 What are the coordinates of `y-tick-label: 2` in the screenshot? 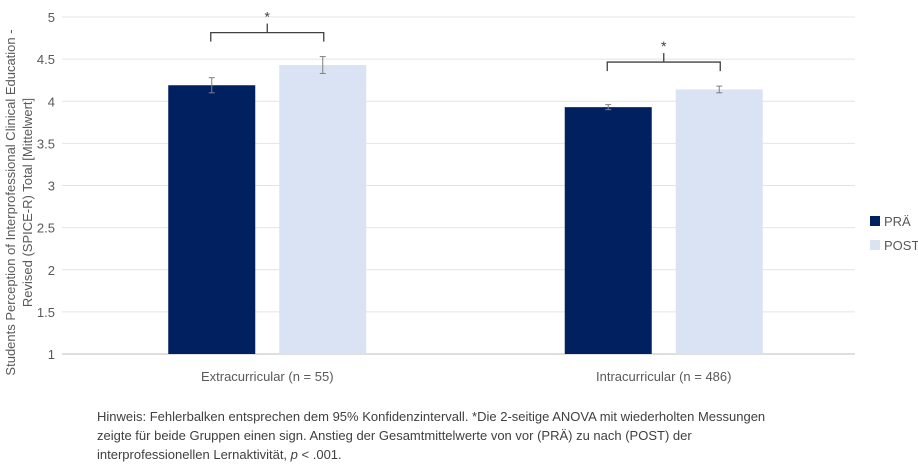 It's located at (51, 270).